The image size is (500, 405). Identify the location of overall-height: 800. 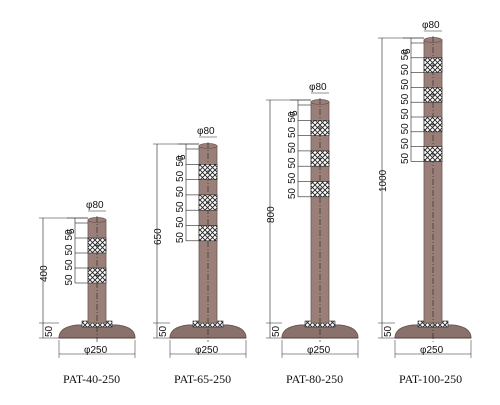
(271, 214).